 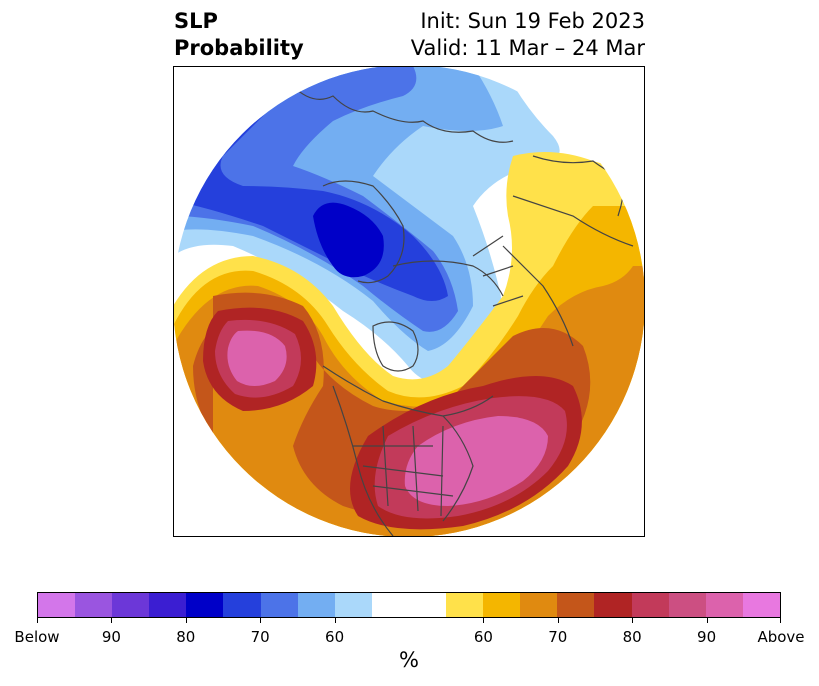 I want to click on below-core, so click(x=348, y=240).